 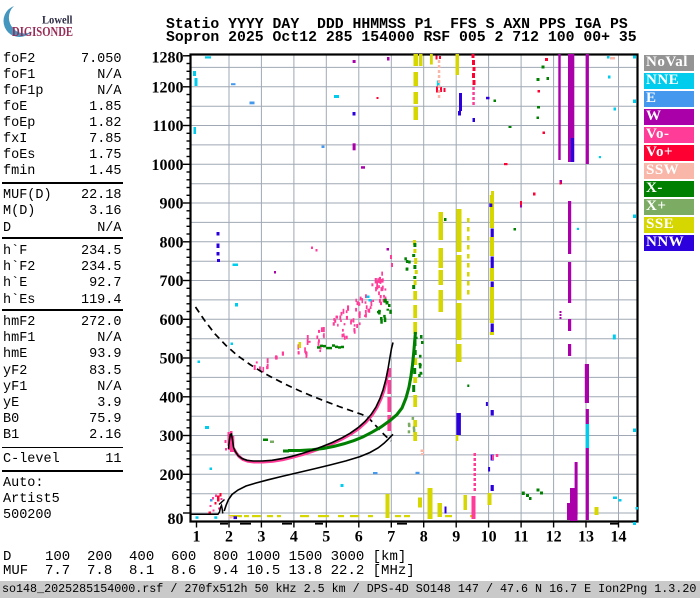 I want to click on svg-text: 400, so click(x=172, y=397).